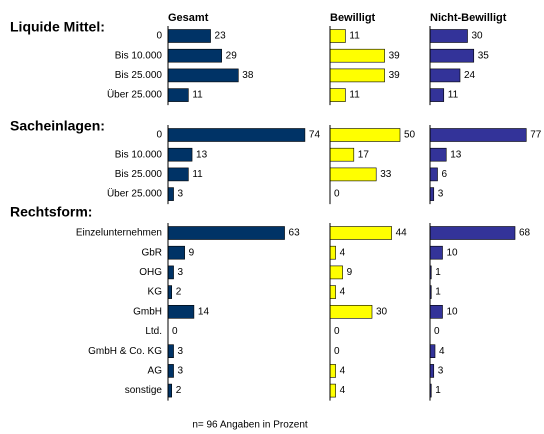  What do you see at coordinates (151, 252) in the screenshot?
I see `category-label: GbR` at bounding box center [151, 252].